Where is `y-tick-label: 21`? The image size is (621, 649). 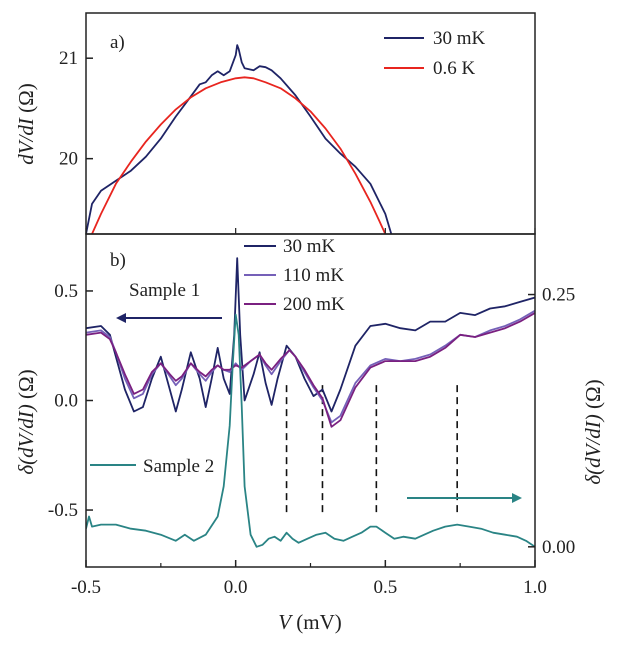 y-tick-label: 21 is located at coordinates (68, 58).